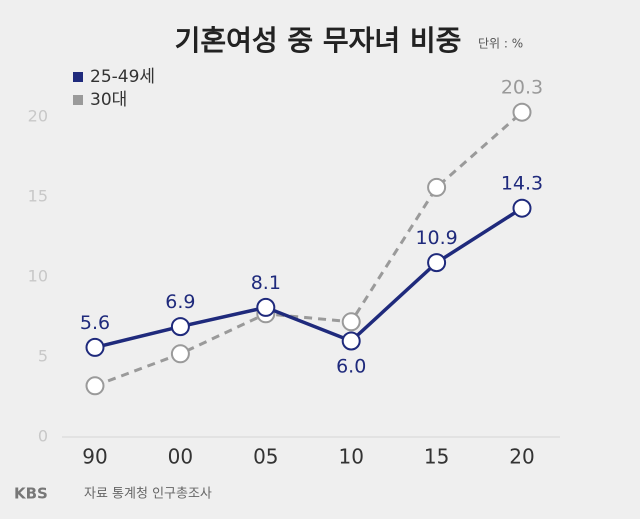 The image size is (640, 519). Describe the element at coordinates (38, 116) in the screenshot. I see `y-tick-label: 20` at that location.